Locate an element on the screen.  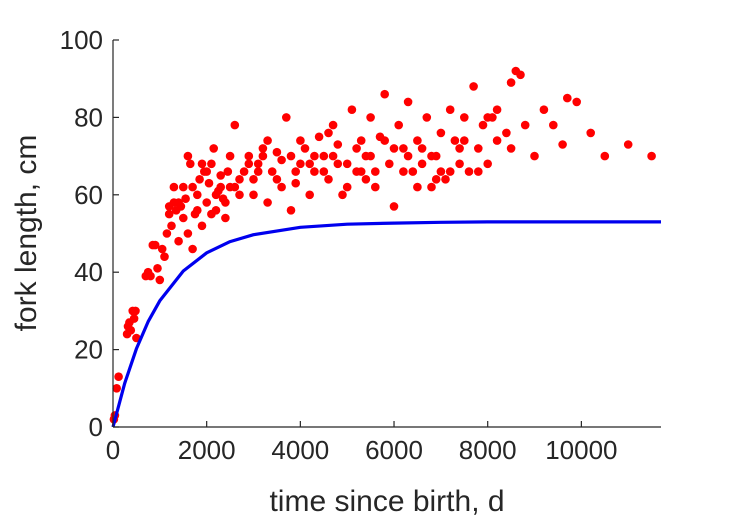
x-axis-label: time since birth, d is located at coordinates (386, 501).